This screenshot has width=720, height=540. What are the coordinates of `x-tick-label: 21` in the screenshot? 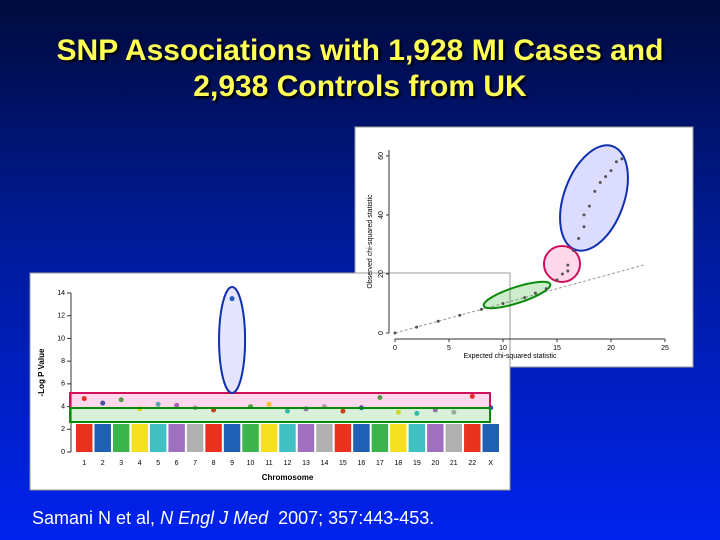 It's located at (454, 463).